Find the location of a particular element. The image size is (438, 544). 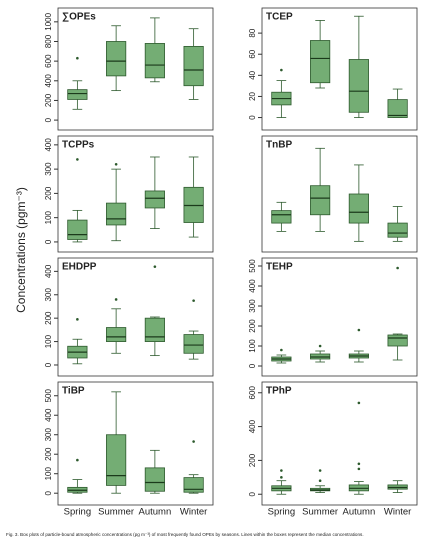

y-axis-label: Concentrations (pgm⁻³) is located at coordinates (21, 250).